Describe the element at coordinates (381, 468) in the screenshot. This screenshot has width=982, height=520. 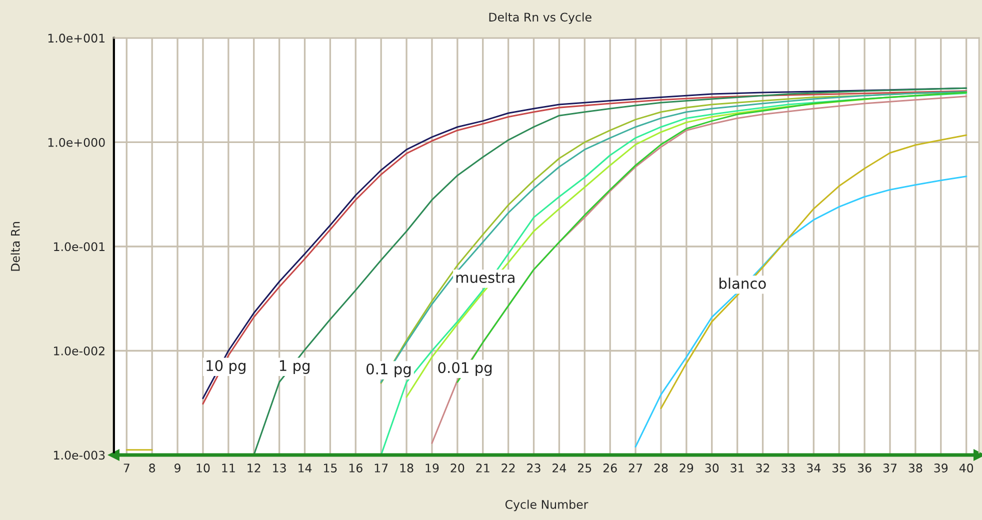
I see `x-tick-label: 17` at that location.